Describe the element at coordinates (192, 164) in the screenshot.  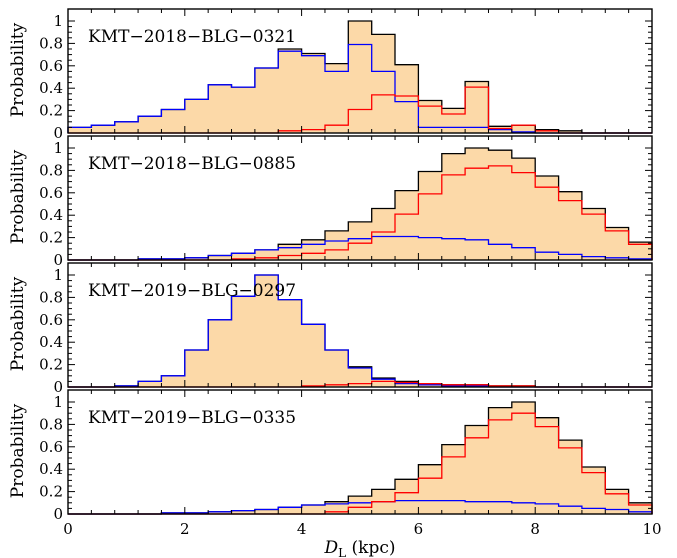
I see `panel-title: KMT−2018−BLG−0885` at that location.